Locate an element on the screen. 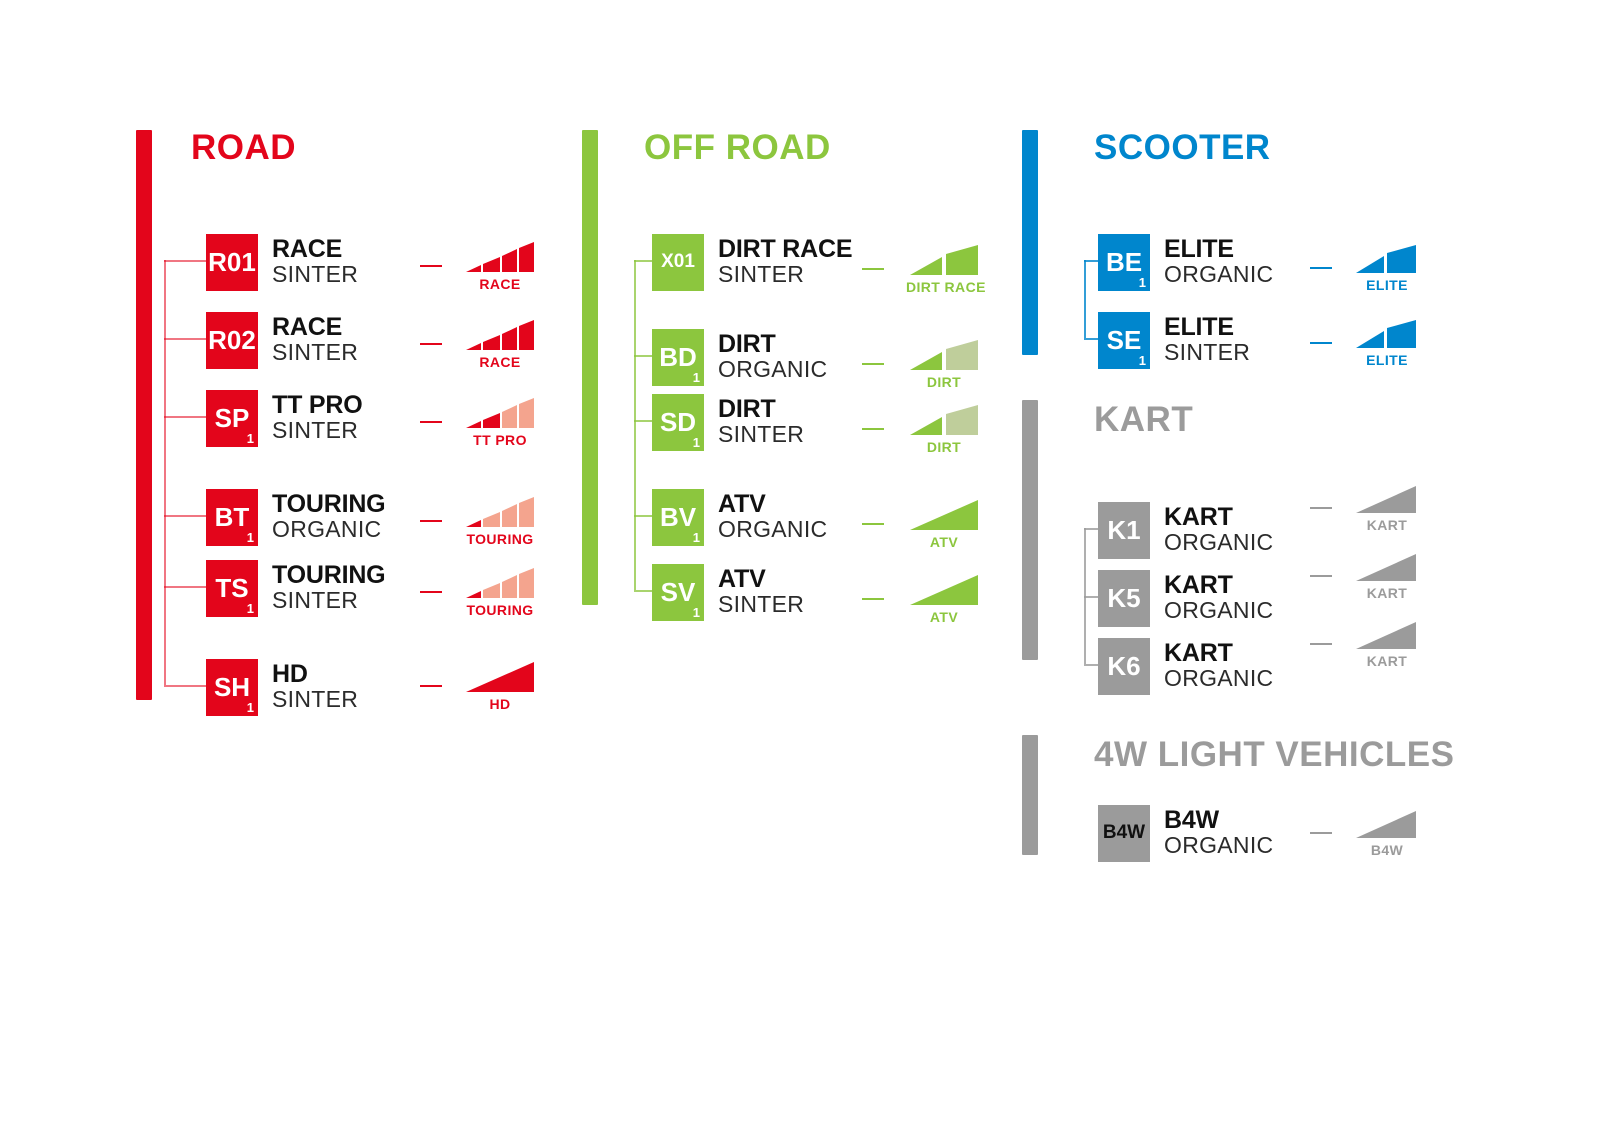 The height and width of the screenshot is (1131, 1600). product-names: DIRT SINTER is located at coordinates (761, 422).